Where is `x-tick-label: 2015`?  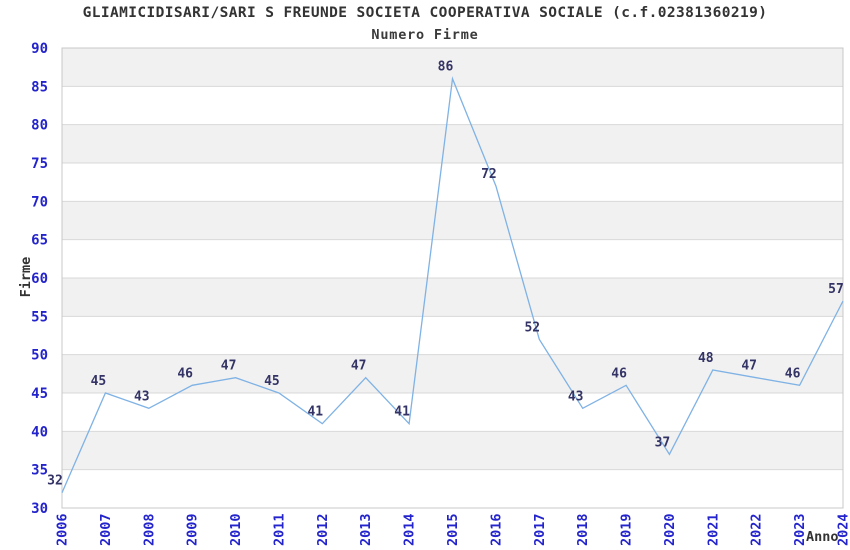
x-tick-label: 2015 is located at coordinates (453, 529).